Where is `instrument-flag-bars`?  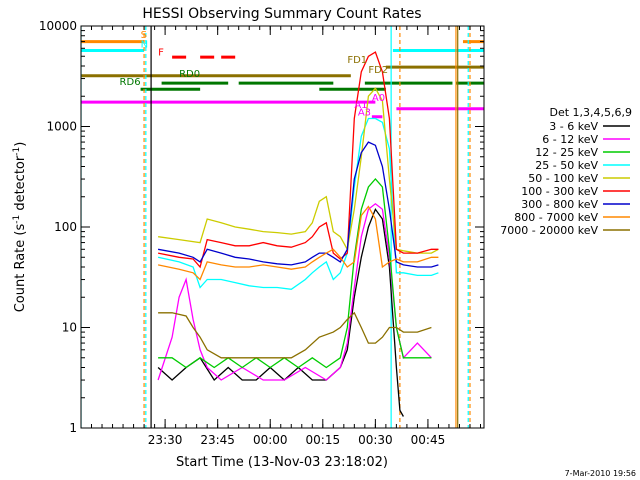 instrument-flag-bars is located at coordinates (282, 79).